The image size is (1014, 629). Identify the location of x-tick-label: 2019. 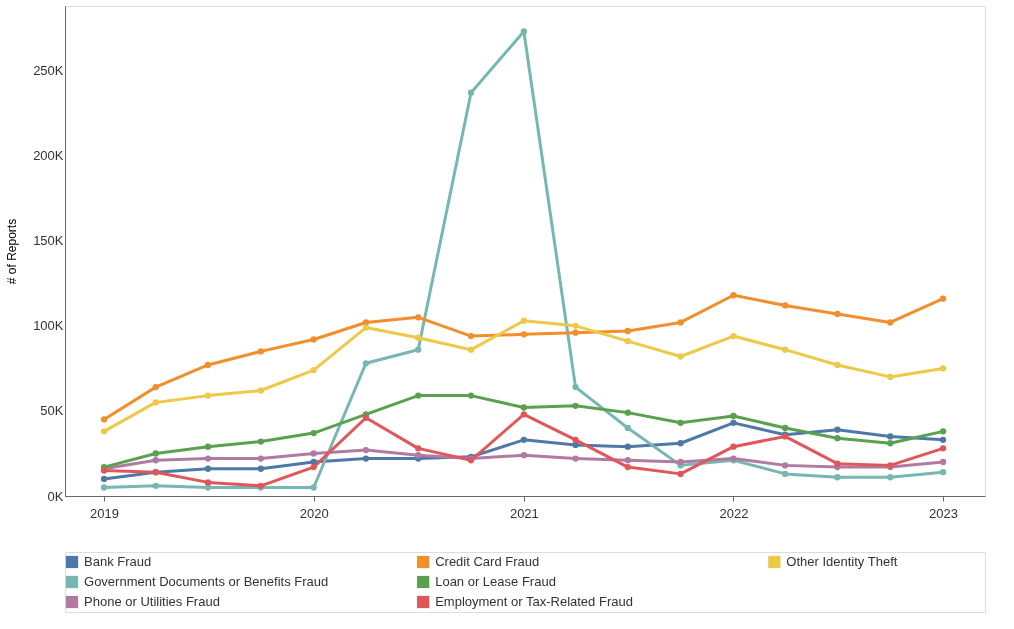
(105, 513).